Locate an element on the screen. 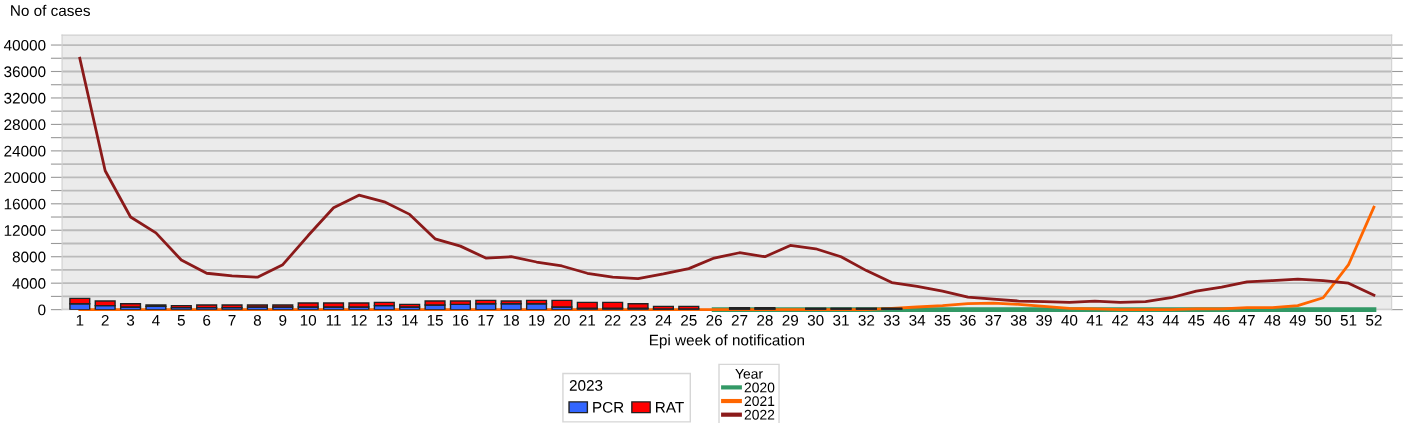  y-tick-label: 36000 is located at coordinates (25, 72).